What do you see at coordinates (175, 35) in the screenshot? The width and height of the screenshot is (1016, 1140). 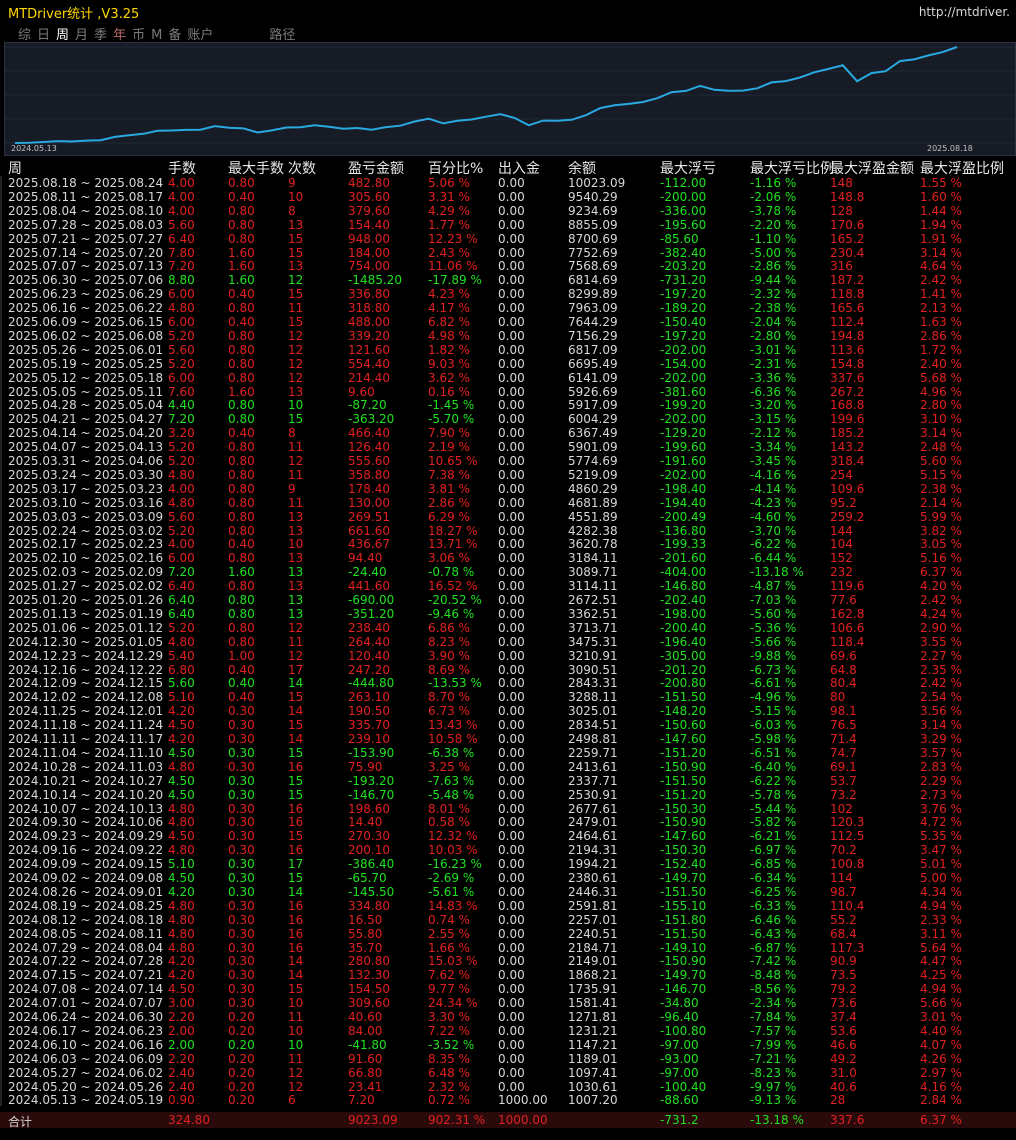 I see `tab-8: 备` at bounding box center [175, 35].